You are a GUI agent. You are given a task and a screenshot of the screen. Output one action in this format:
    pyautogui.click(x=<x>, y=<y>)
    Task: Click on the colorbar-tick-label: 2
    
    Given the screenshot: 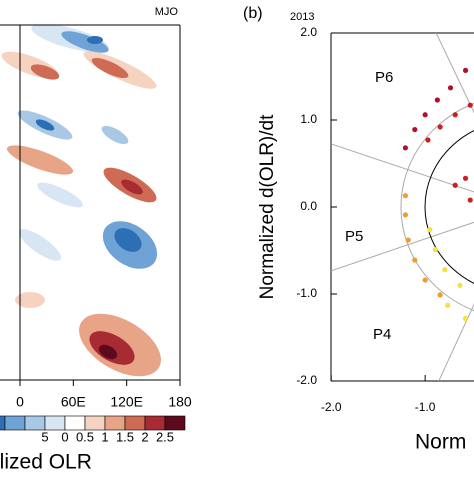 What is the action you would take?
    pyautogui.click(x=144, y=436)
    